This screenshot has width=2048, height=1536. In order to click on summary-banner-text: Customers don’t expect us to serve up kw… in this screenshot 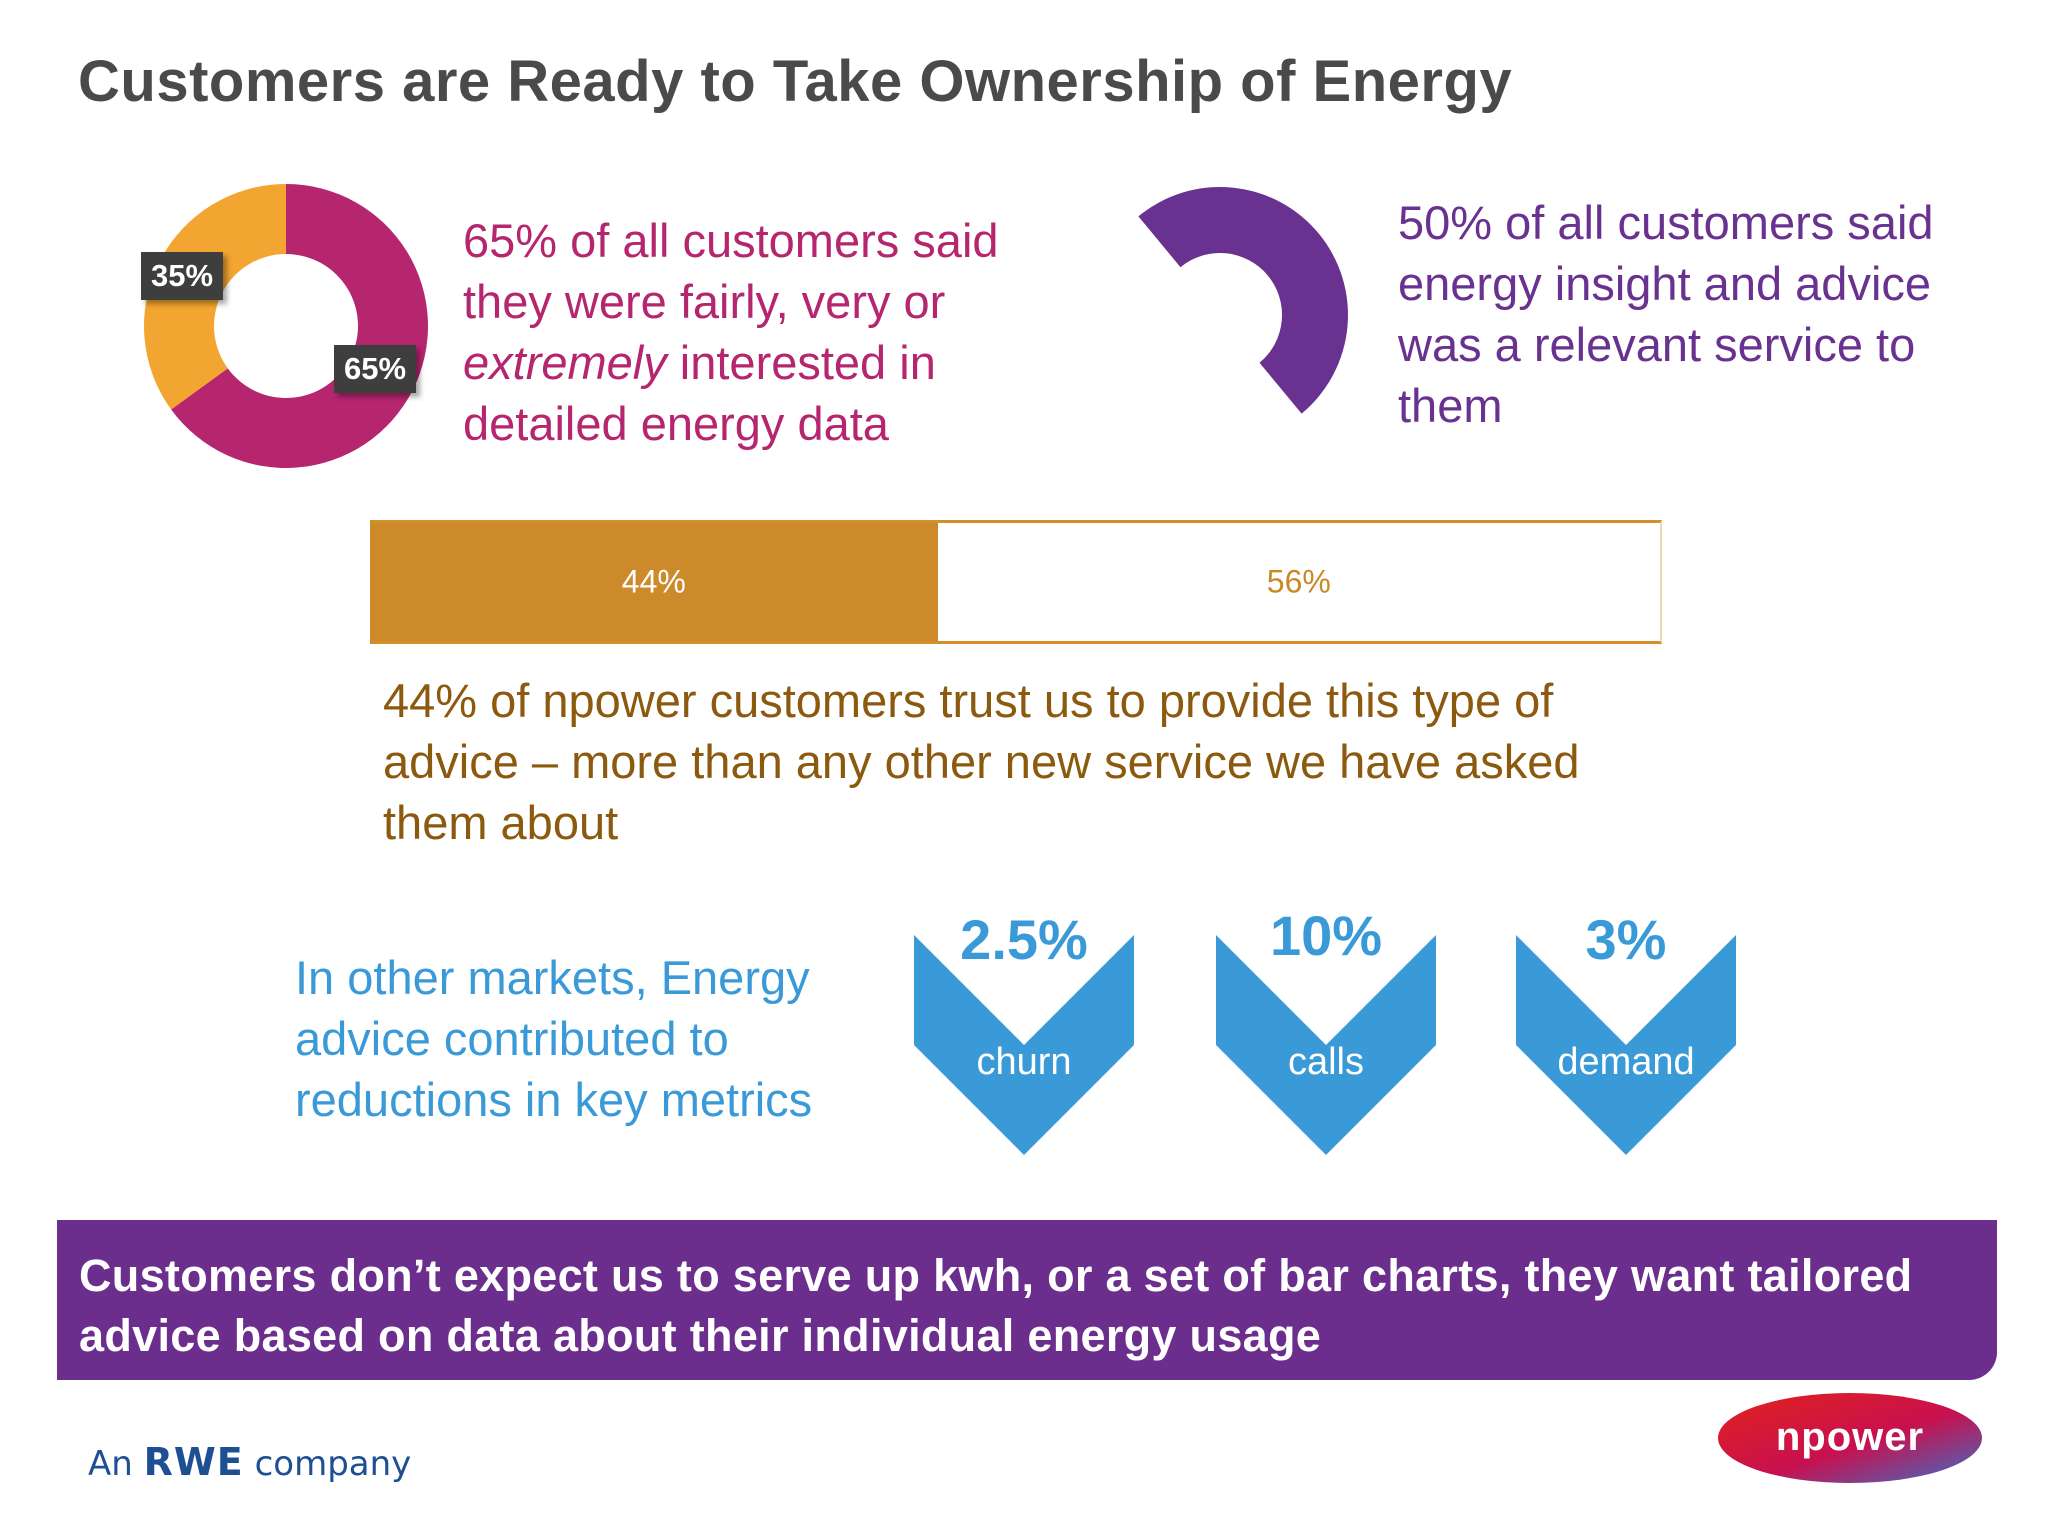, I will do `click(996, 1305)`.